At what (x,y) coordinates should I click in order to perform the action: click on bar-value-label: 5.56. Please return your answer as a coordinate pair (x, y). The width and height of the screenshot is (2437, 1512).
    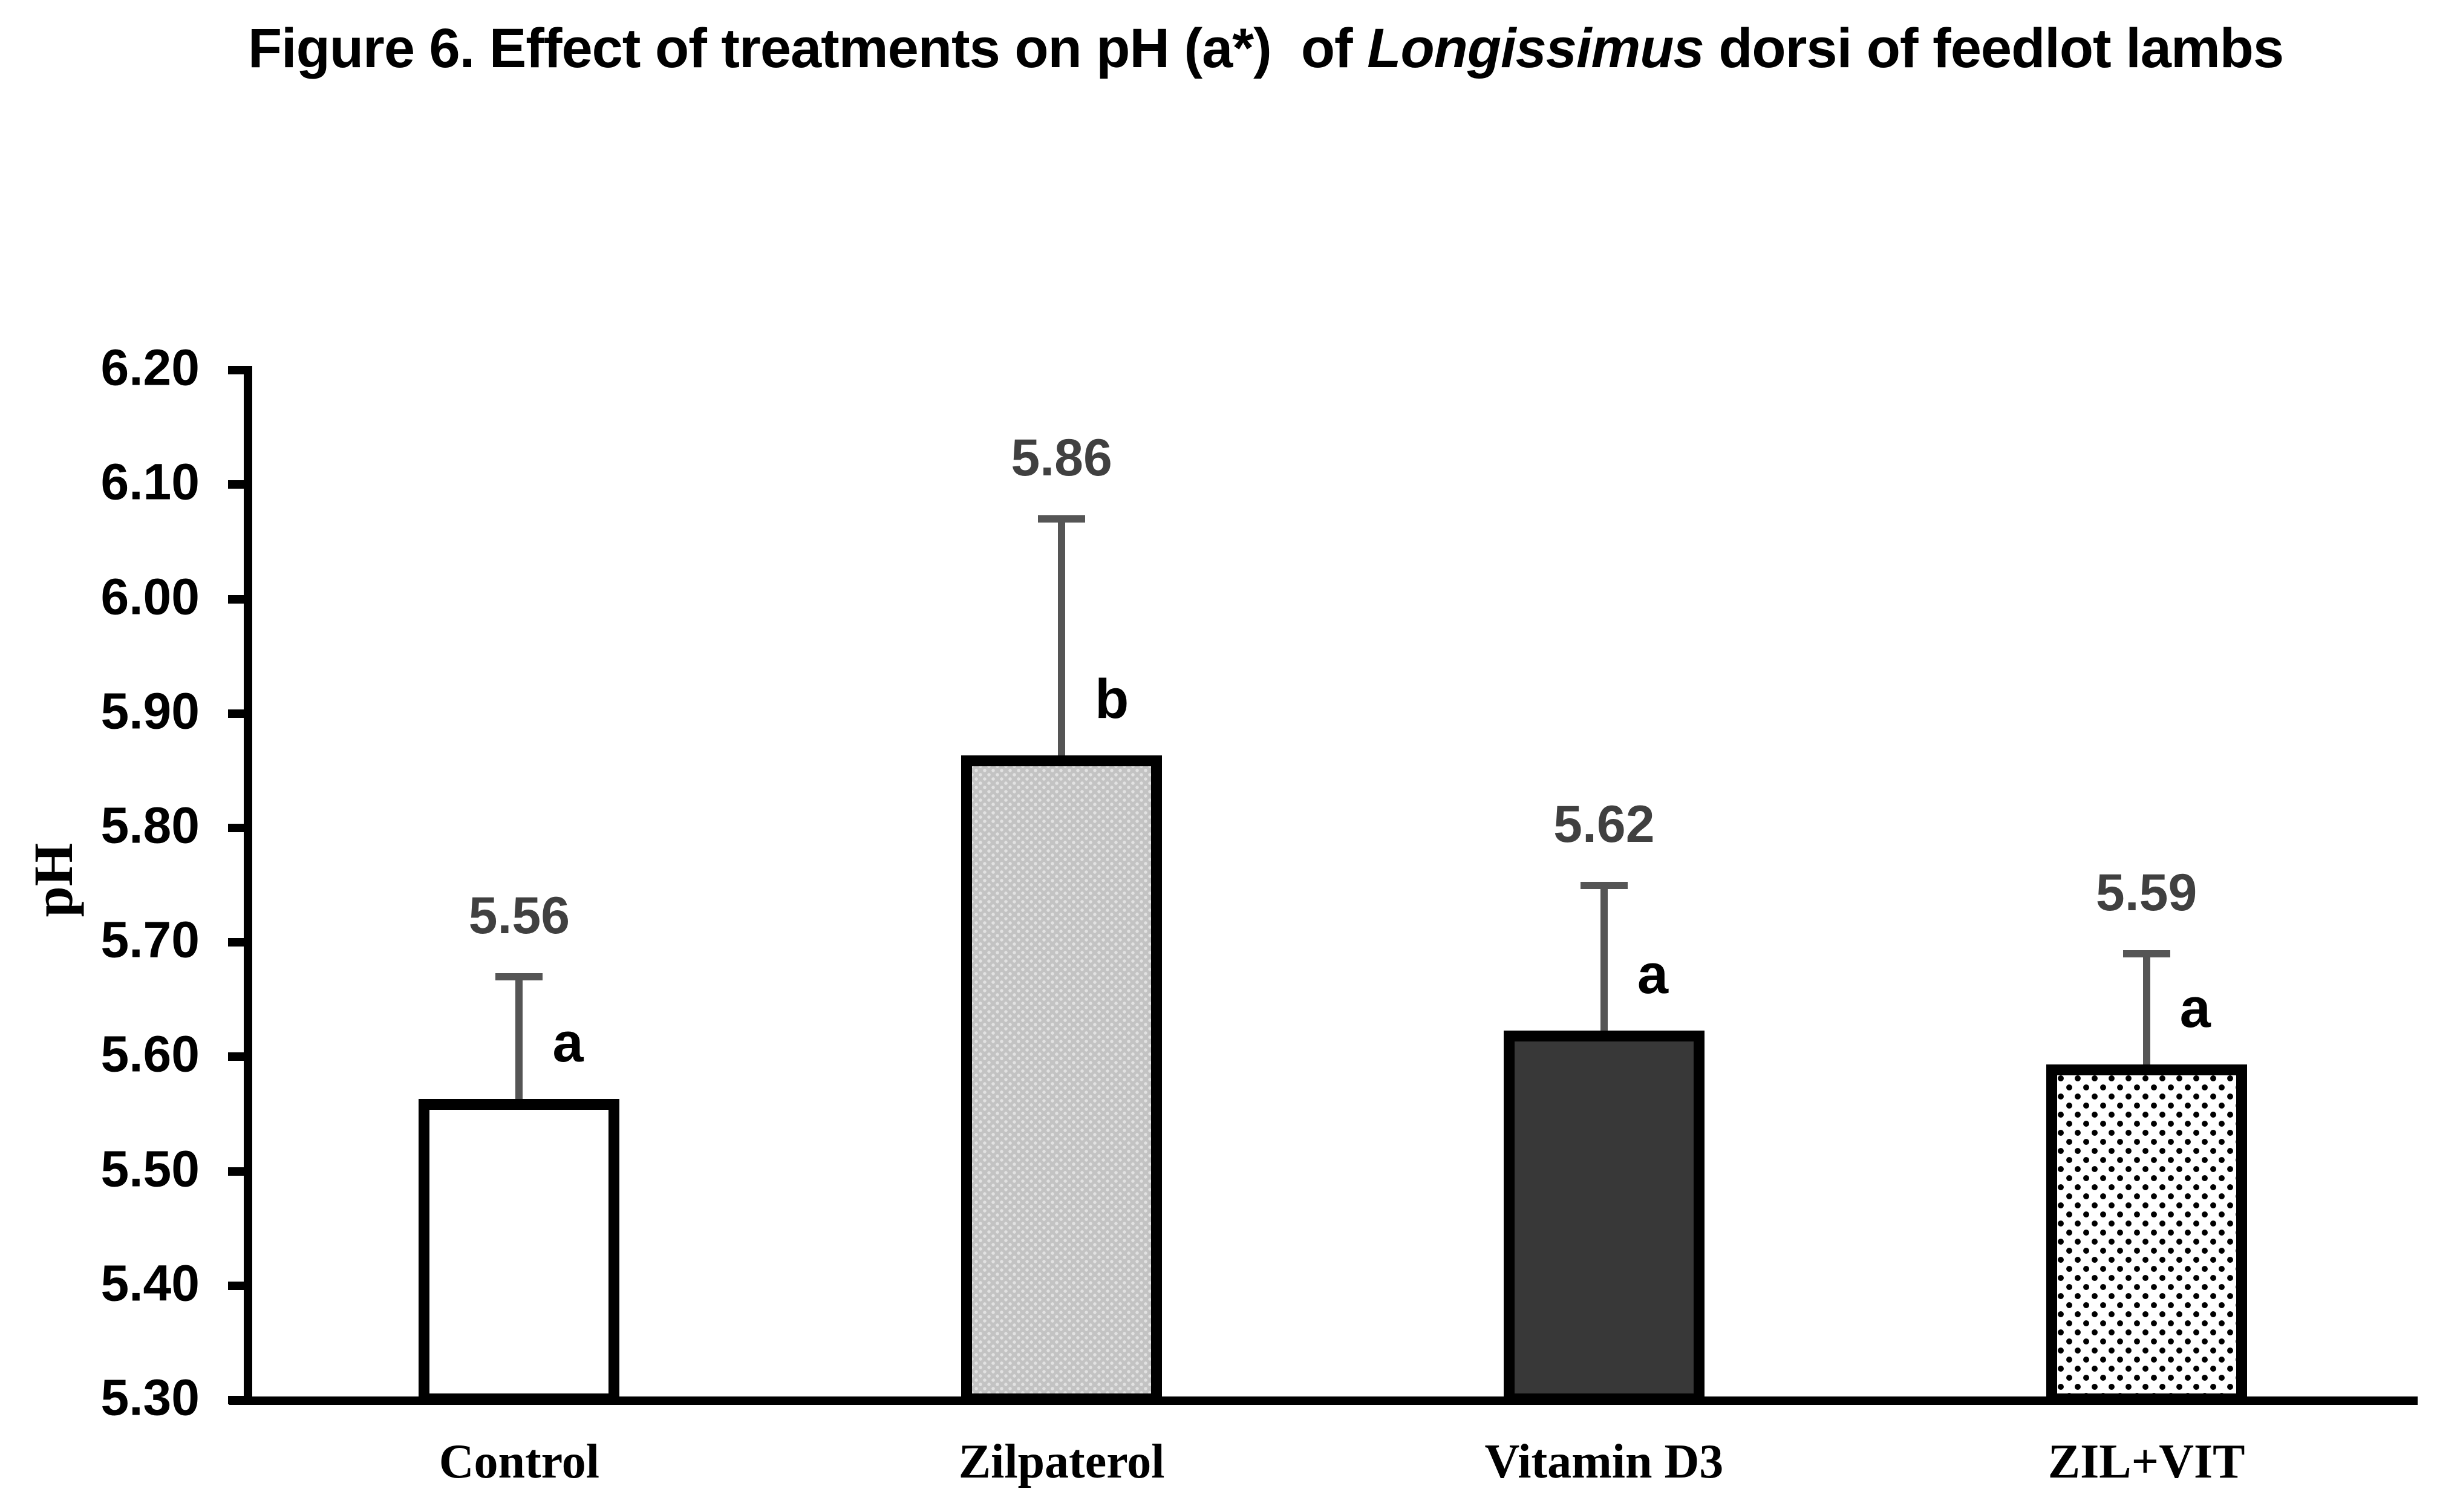
    Looking at the image, I should click on (519, 915).